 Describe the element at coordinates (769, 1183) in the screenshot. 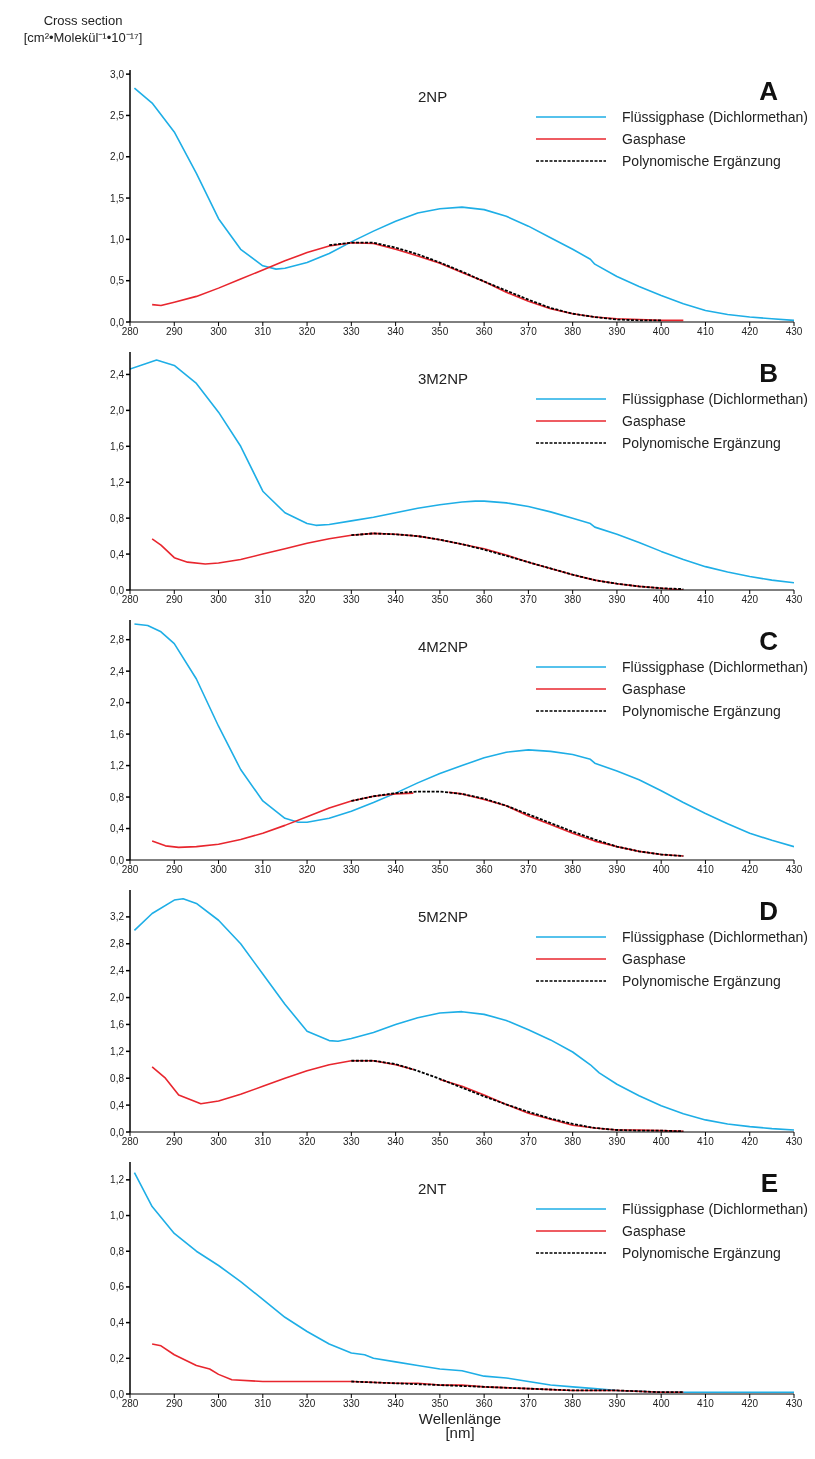

I see `annotation: E` at that location.